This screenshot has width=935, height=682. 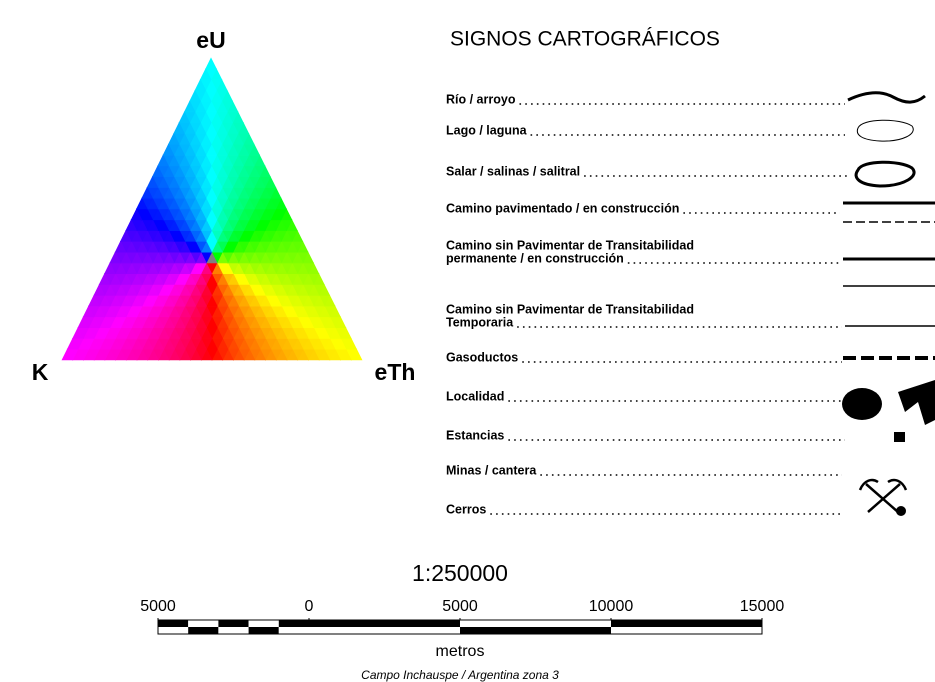 I want to click on scale-ratio: 1:250000, so click(x=460, y=573).